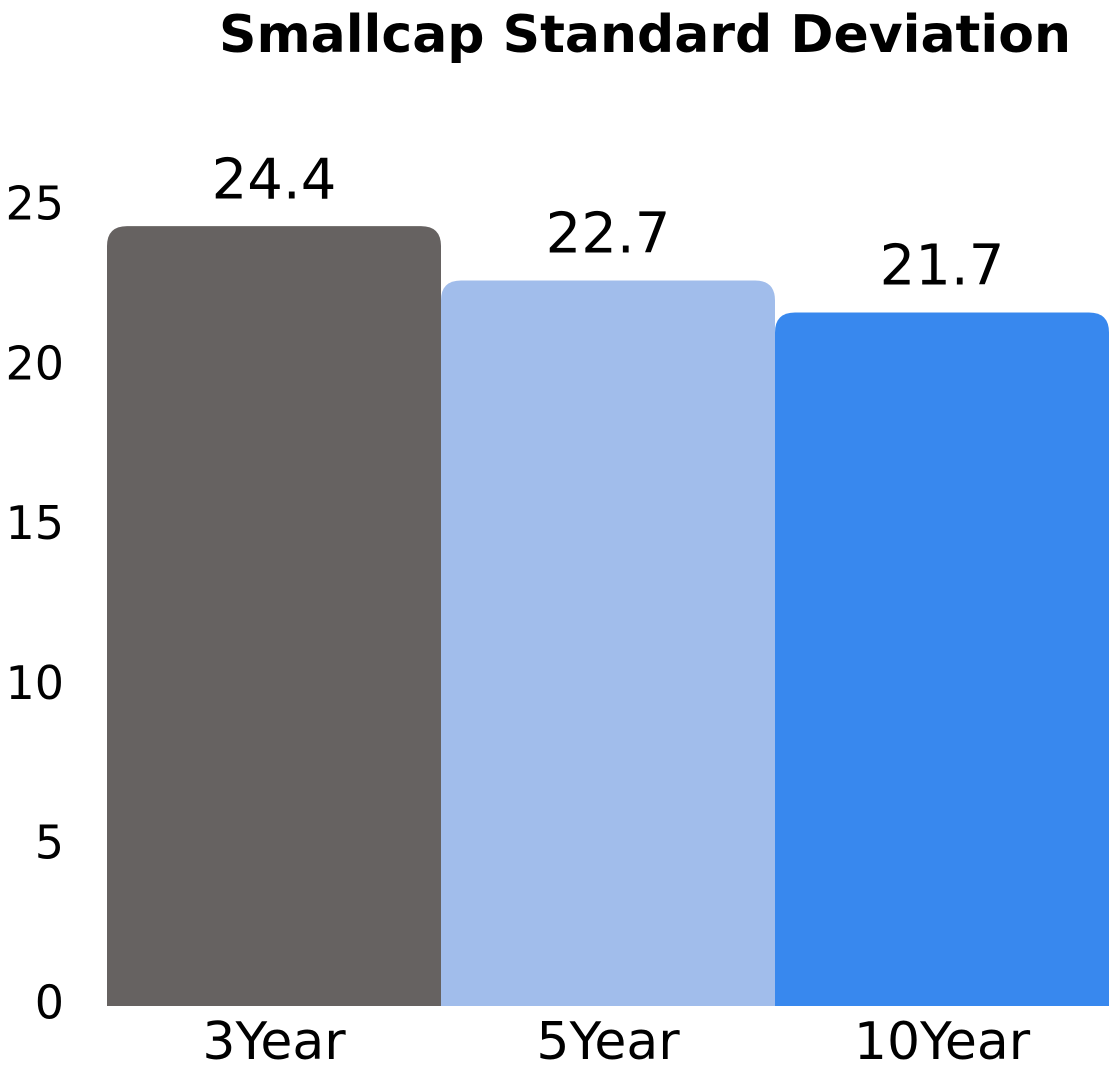 This screenshot has height=1070, width=1115. I want to click on x-tick-label: 10Year, so click(942, 1041).